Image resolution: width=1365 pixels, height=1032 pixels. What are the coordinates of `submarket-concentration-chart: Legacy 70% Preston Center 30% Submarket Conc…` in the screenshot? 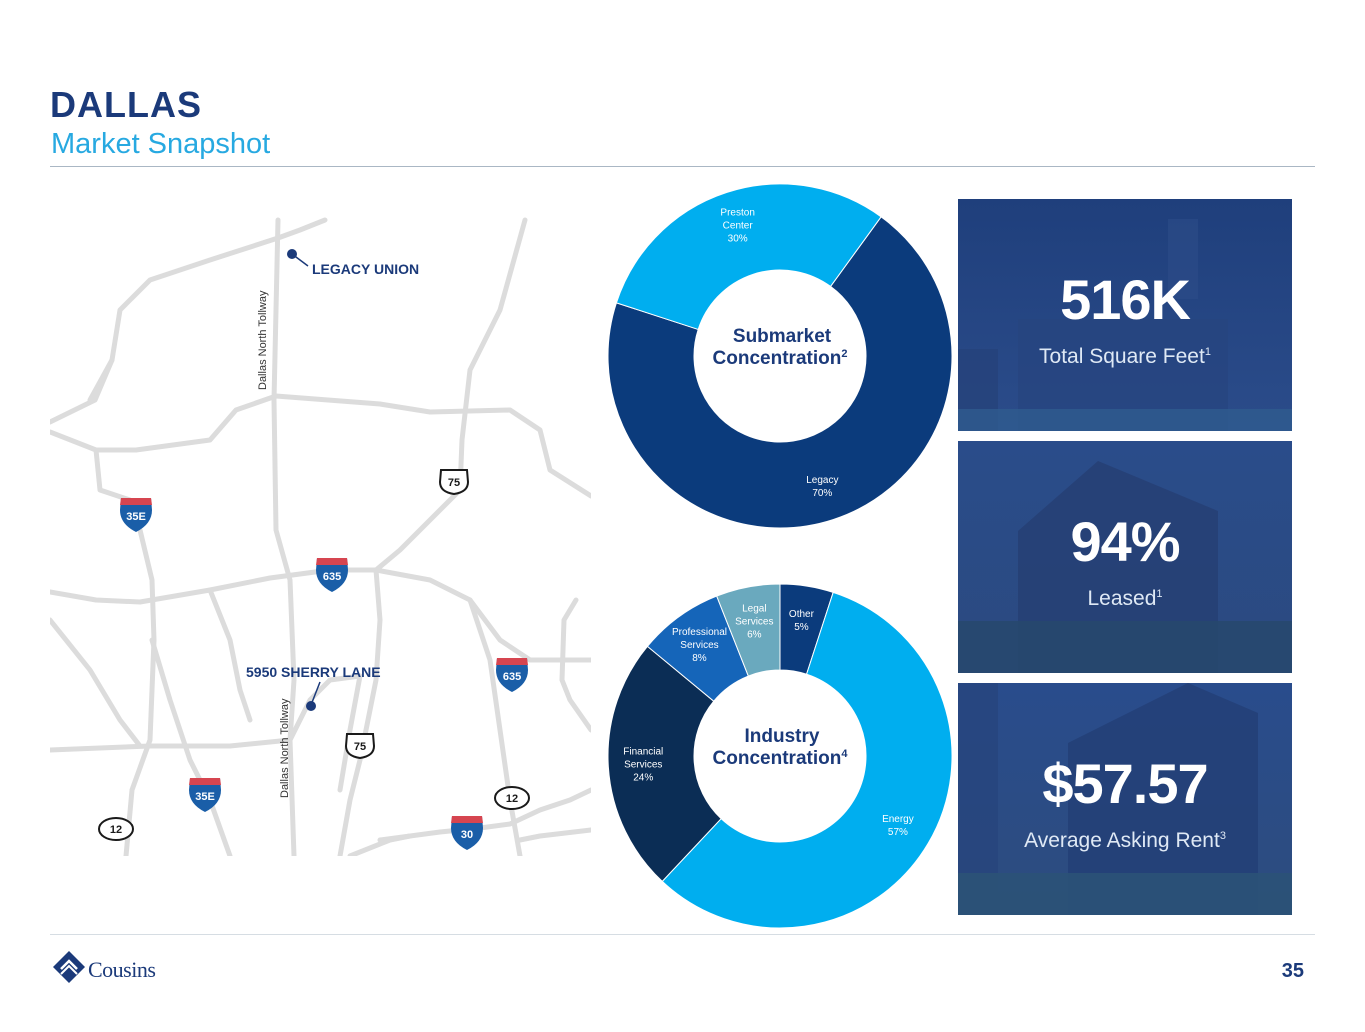 It's located at (780, 356).